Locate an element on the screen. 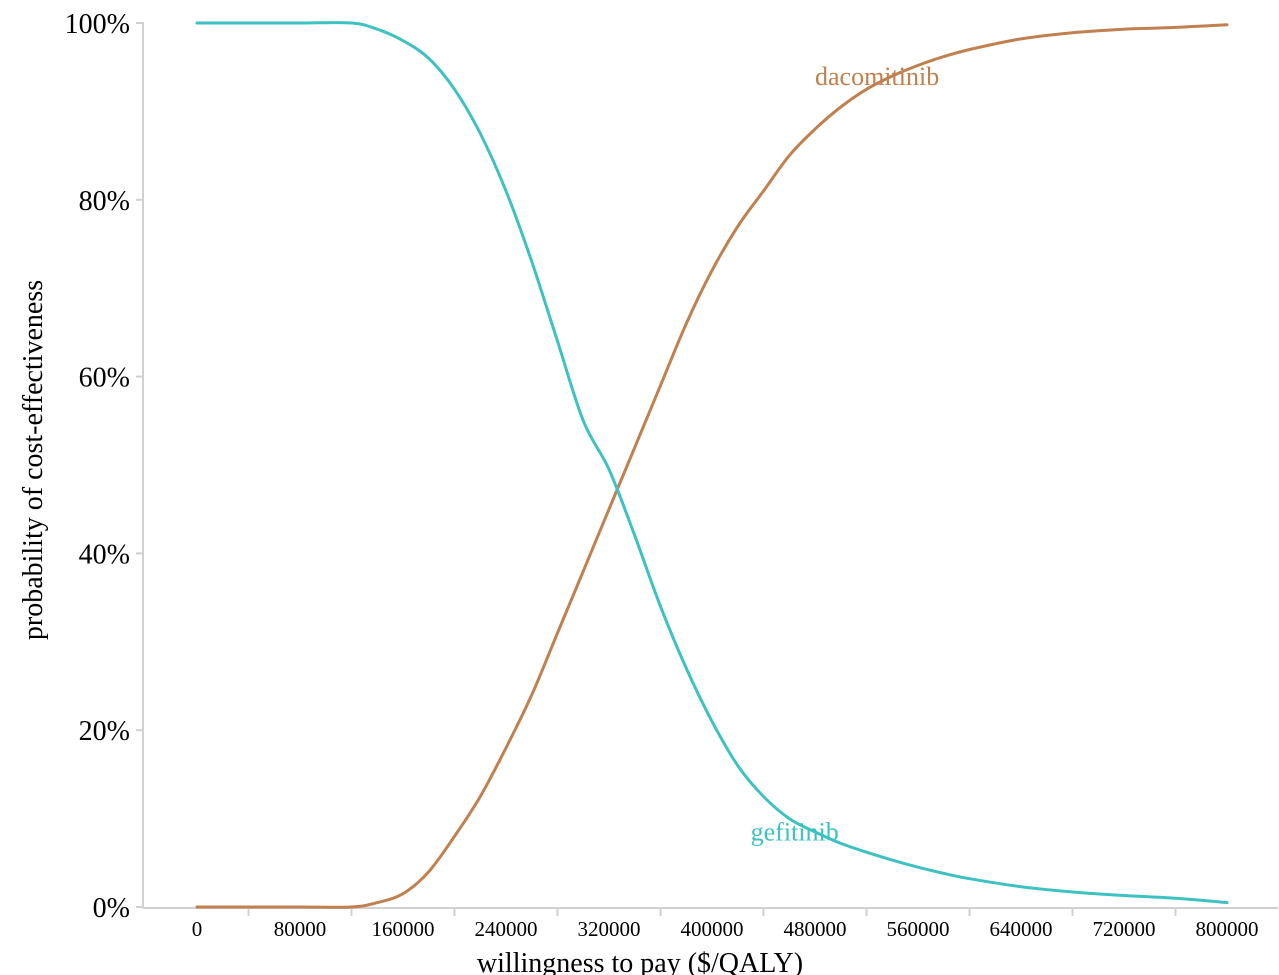 The image size is (1279, 975). x-axis-title: willingness to pay ($/QALY) is located at coordinates (640, 961).